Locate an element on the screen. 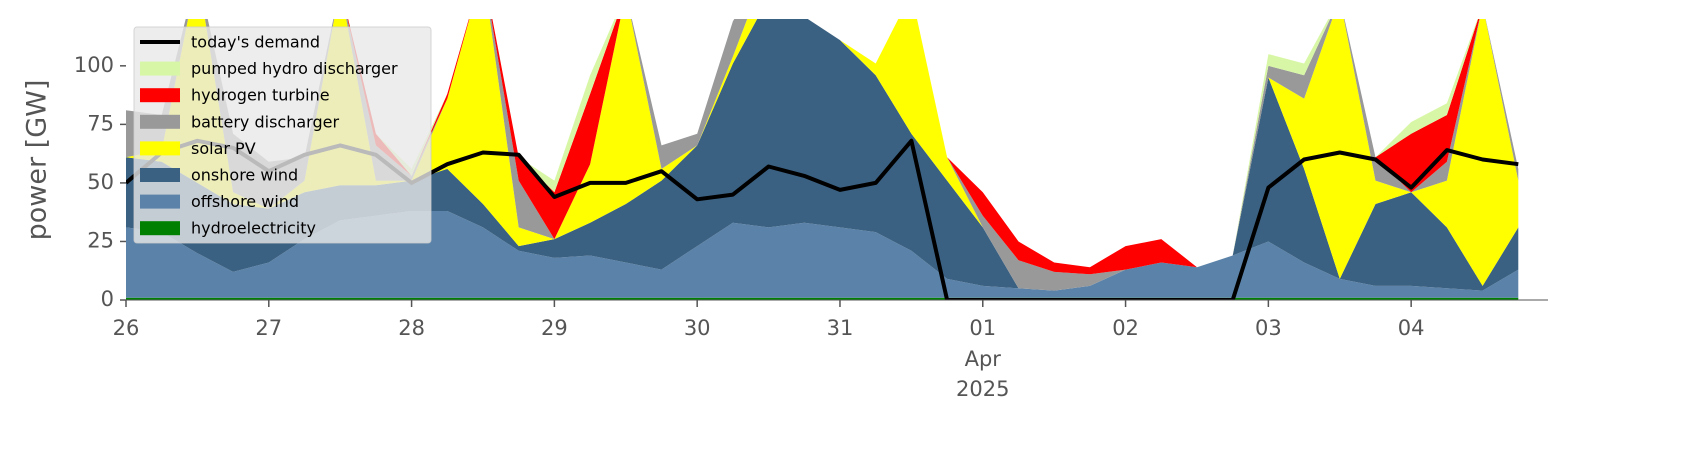 This screenshot has width=1706, height=460. legend-label: hydrogen turbine is located at coordinates (260, 95).